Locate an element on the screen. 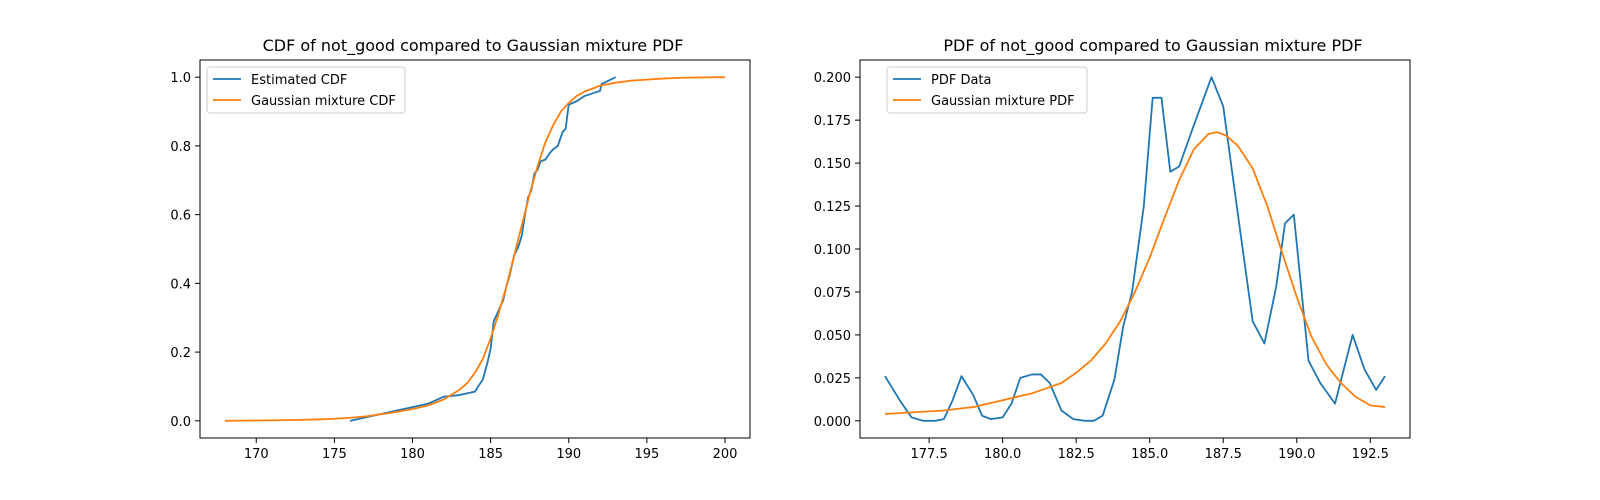 This screenshot has width=1600, height=500. cdf-y-tick-label: 0.6 is located at coordinates (180, 216).